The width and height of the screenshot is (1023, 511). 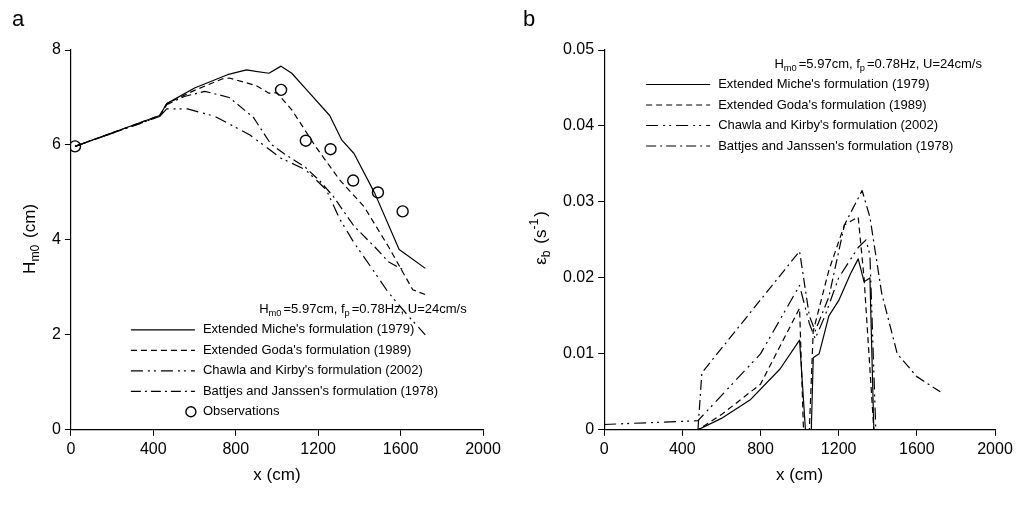 What do you see at coordinates (579, 201) in the screenshot?
I see `y-tick-label: 0.03` at bounding box center [579, 201].